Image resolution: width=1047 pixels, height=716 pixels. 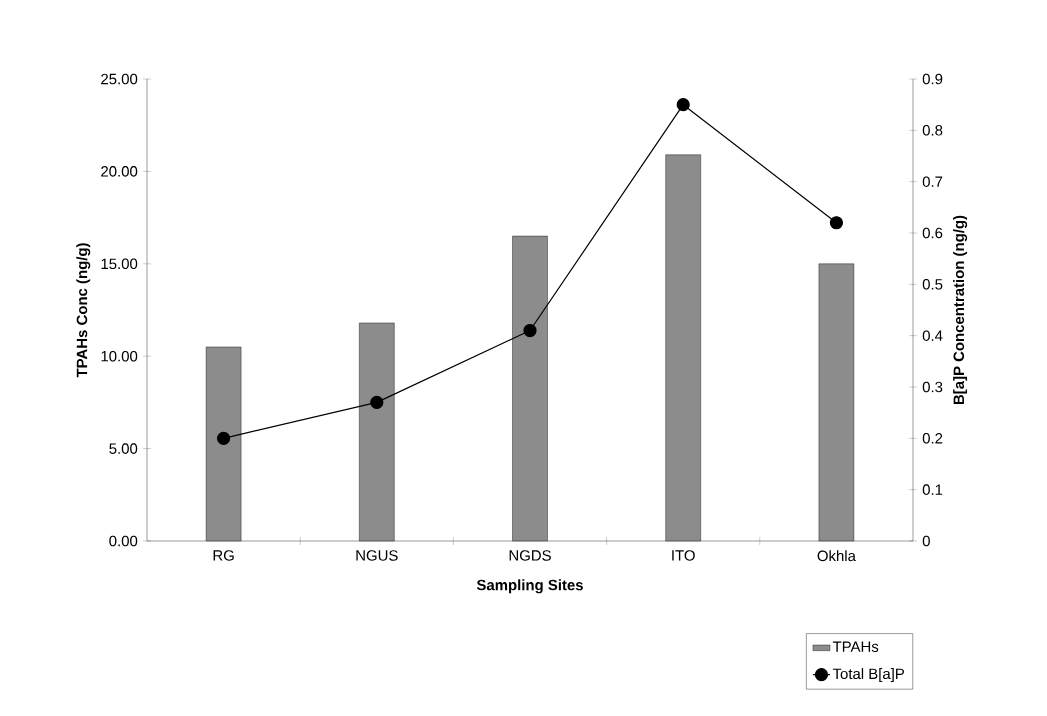 What do you see at coordinates (123, 448) in the screenshot?
I see `y-tick-label: 5.00` at bounding box center [123, 448].